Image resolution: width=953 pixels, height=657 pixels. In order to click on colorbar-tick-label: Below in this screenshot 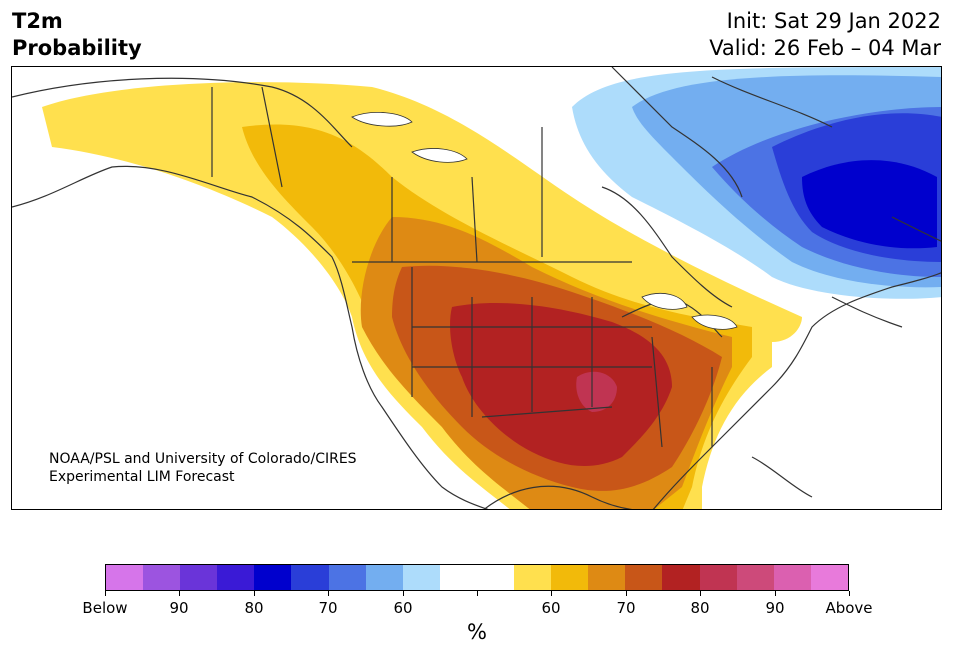, I will do `click(105, 608)`.